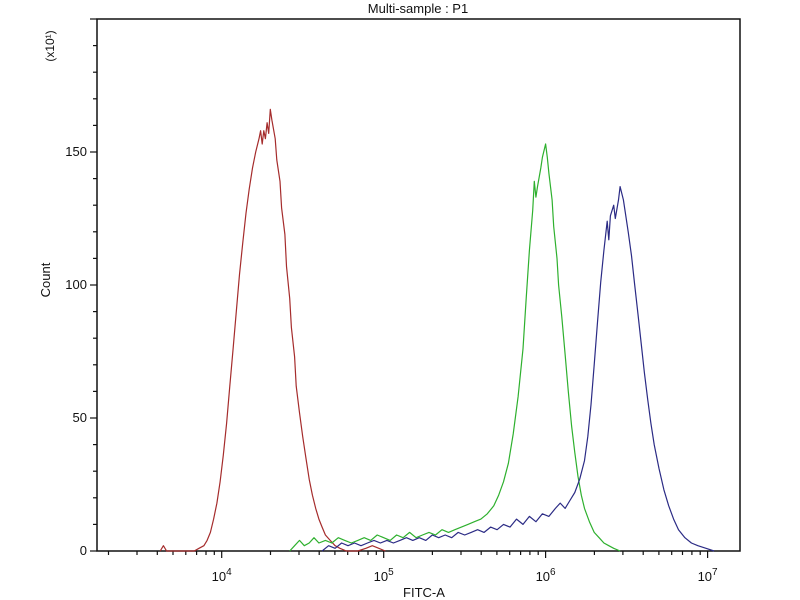  Describe the element at coordinates (546, 575) in the screenshot. I see `x-axis-tick-label: 10⁶` at that location.